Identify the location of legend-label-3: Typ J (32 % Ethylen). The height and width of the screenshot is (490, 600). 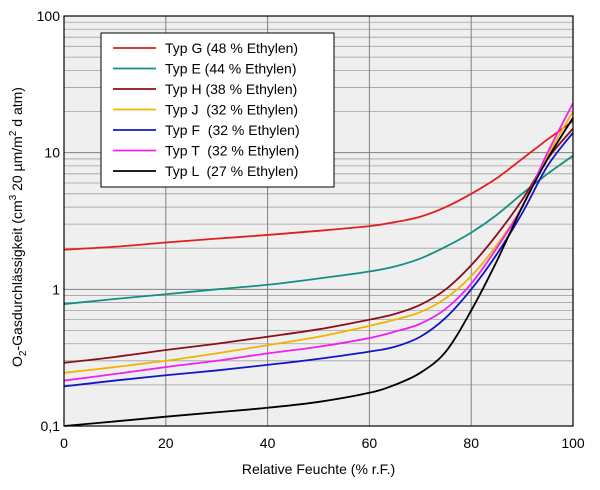
(231, 110).